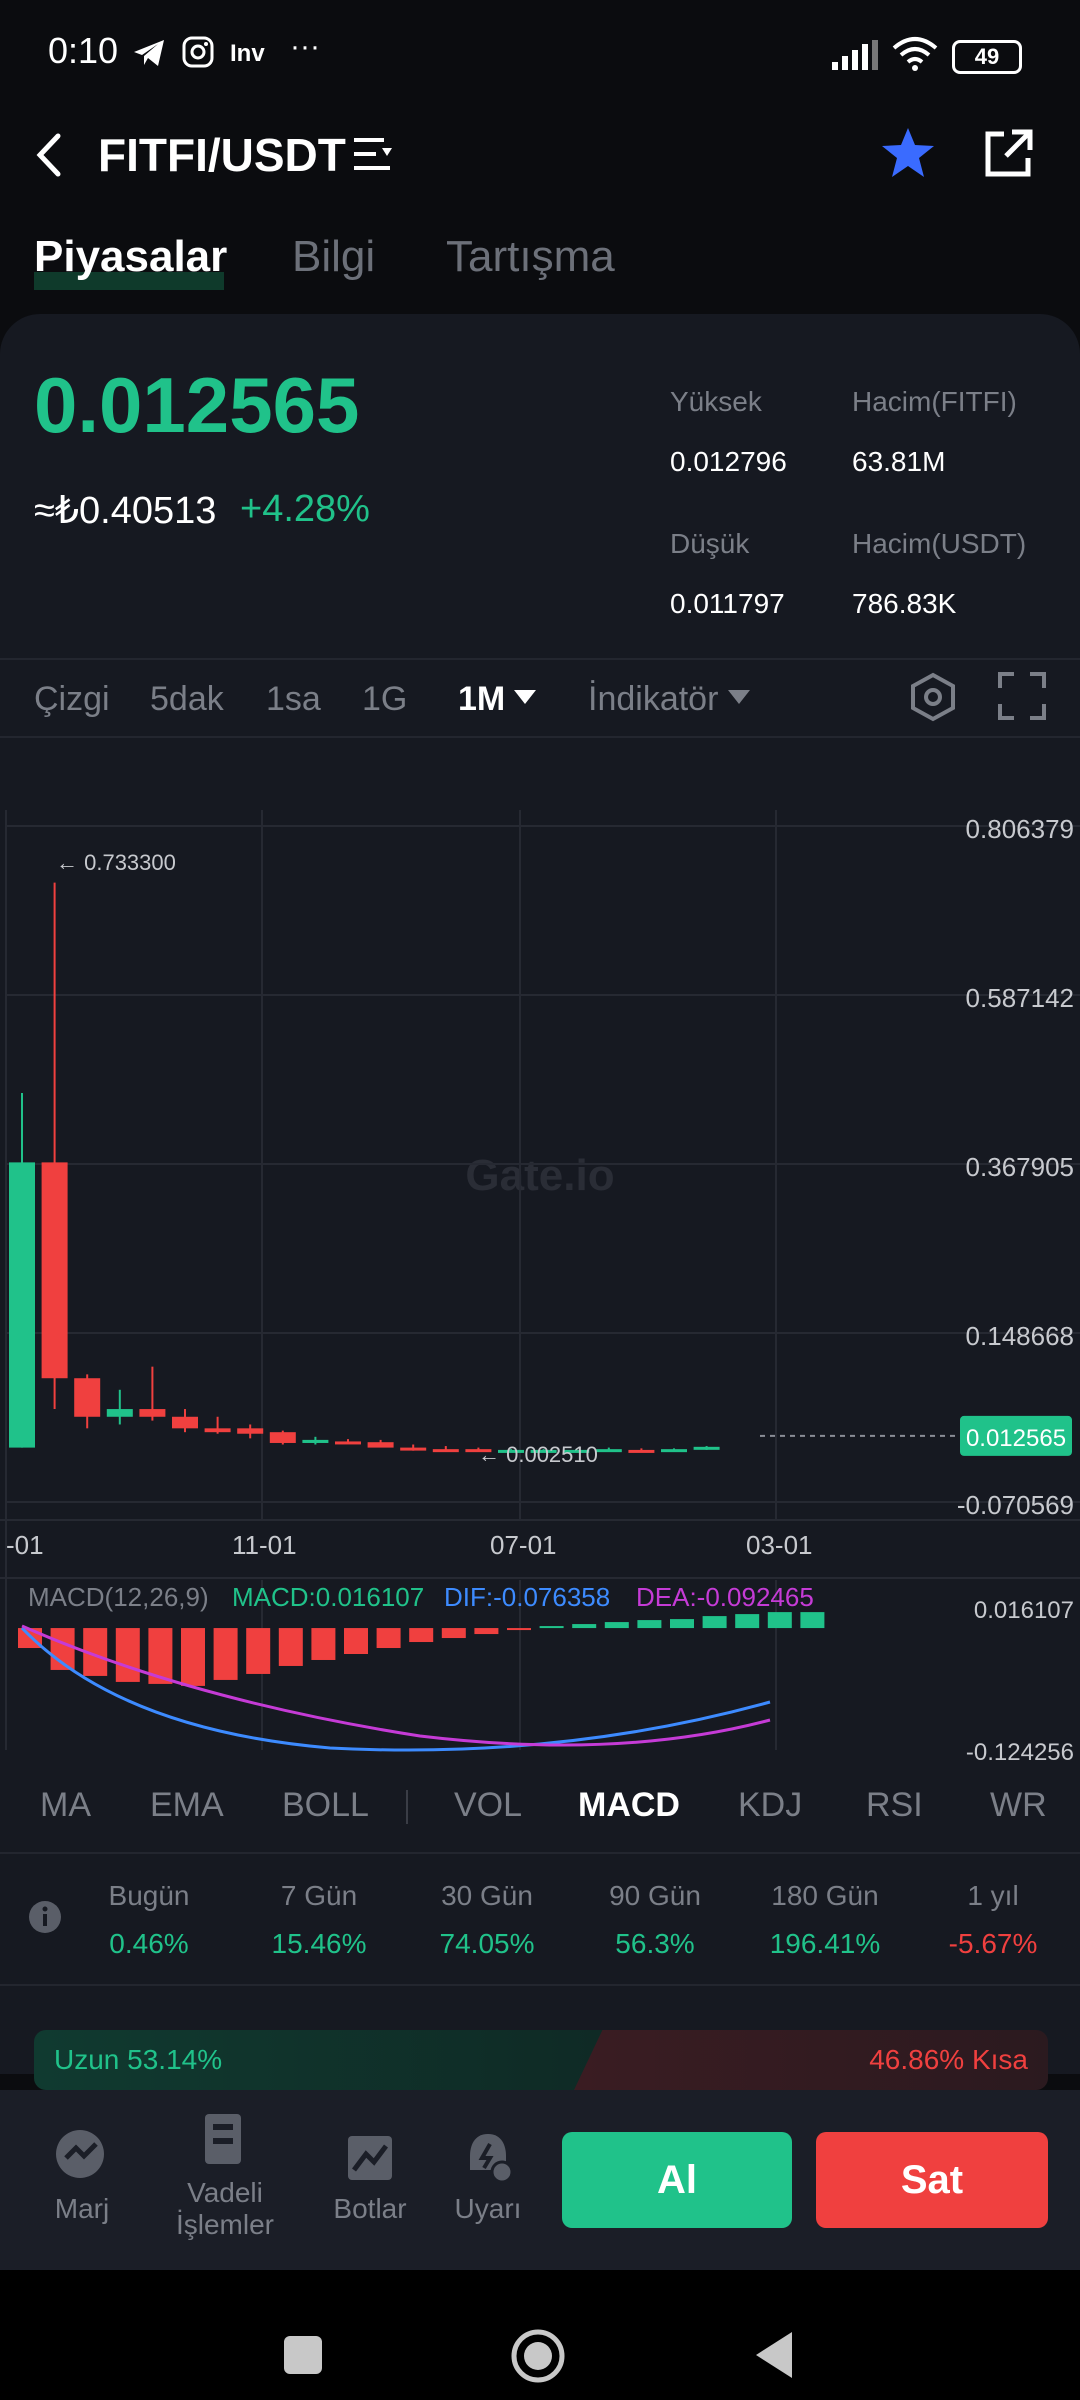 Image resolution: width=1080 pixels, height=2400 pixels. Describe the element at coordinates (131, 256) in the screenshot. I see `tab-markets: Piyasalar` at that location.